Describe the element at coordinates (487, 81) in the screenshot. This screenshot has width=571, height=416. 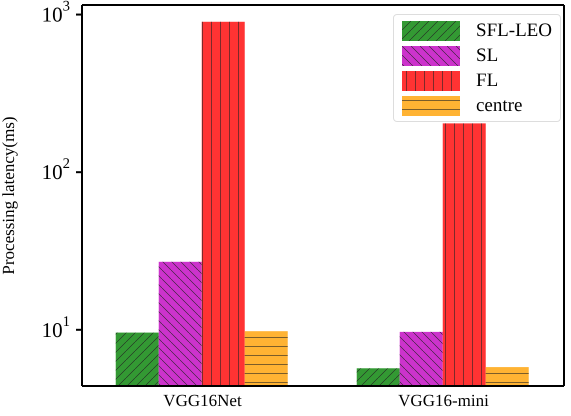
I see `legend-label: FL` at that location.